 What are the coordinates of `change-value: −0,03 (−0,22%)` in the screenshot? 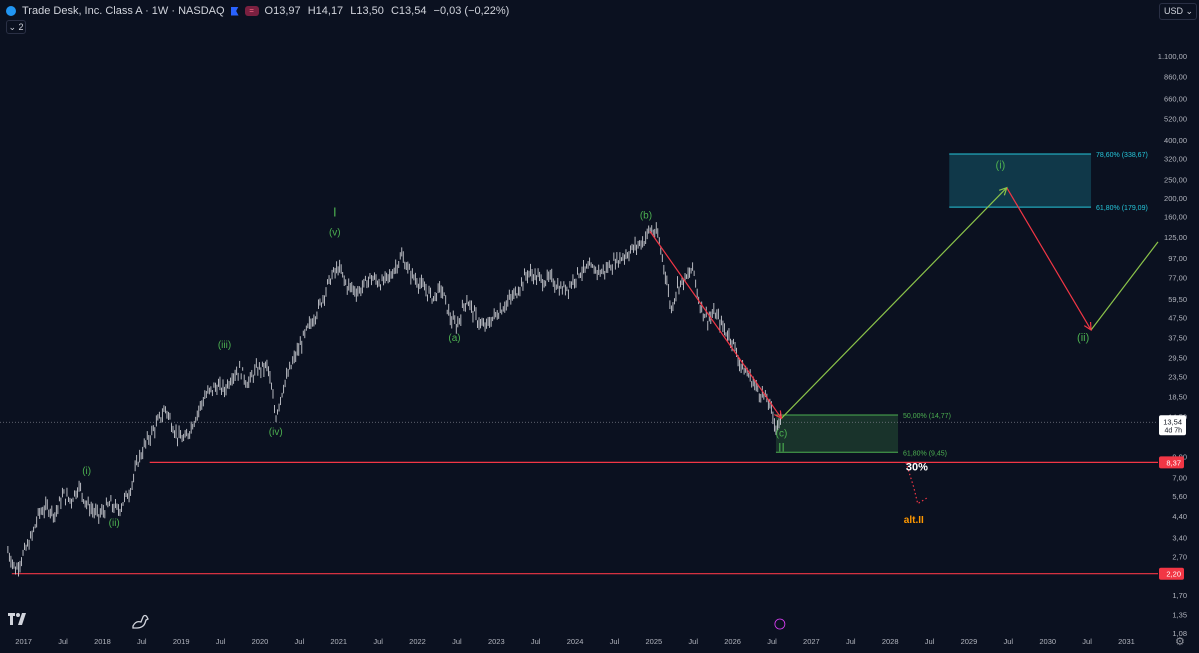 It's located at (471, 11).